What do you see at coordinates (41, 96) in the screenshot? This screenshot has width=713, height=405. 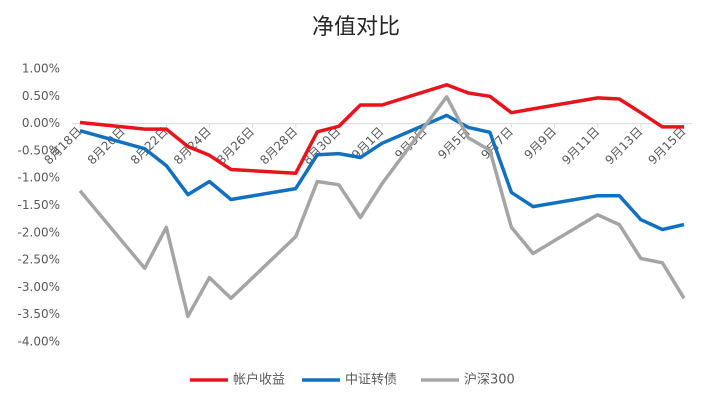 I see `y-tick-label: 0.50%` at bounding box center [41, 96].